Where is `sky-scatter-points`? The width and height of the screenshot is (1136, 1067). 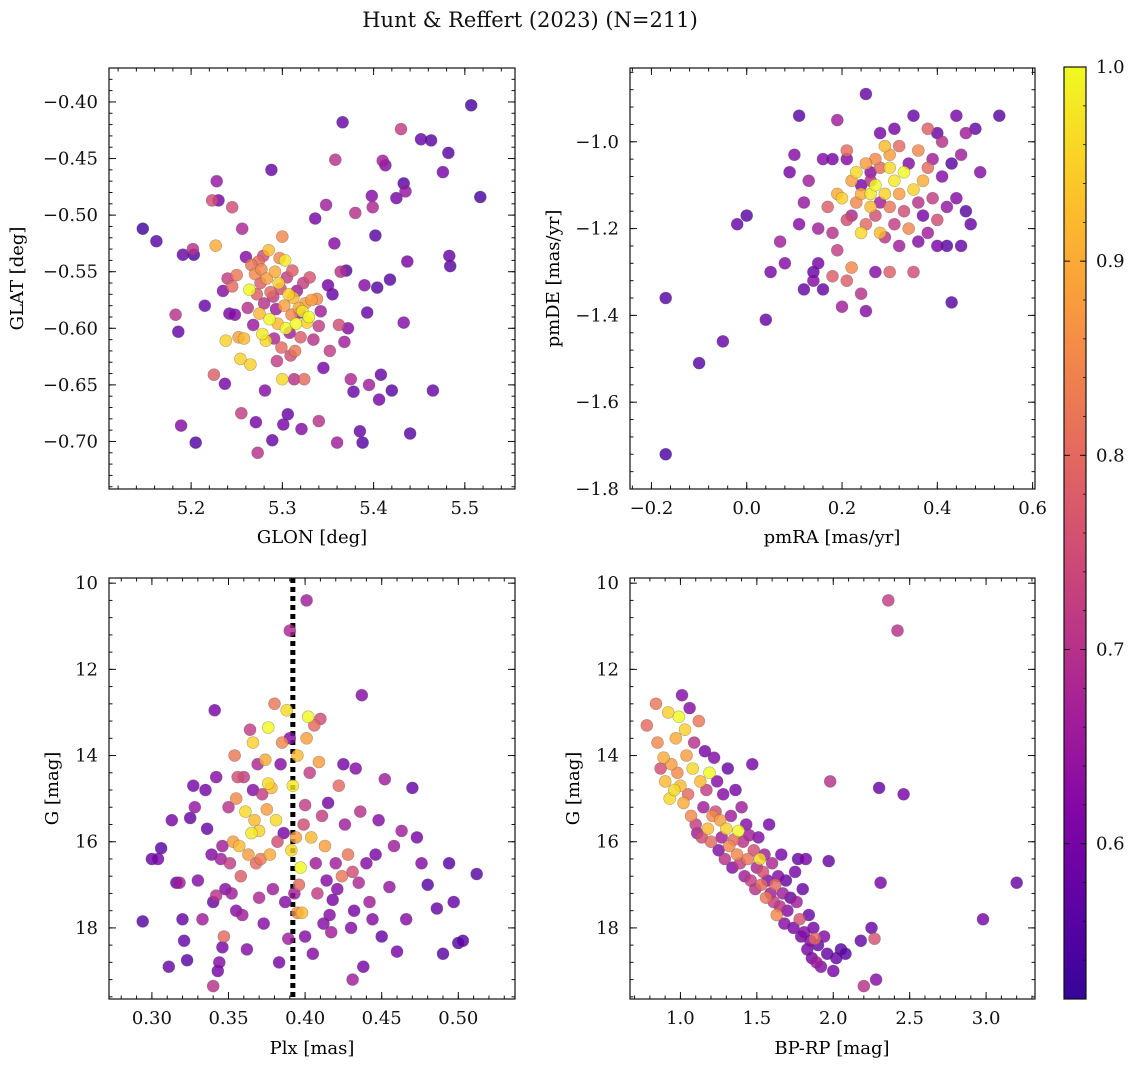
sky-scatter-points is located at coordinates (311, 279).